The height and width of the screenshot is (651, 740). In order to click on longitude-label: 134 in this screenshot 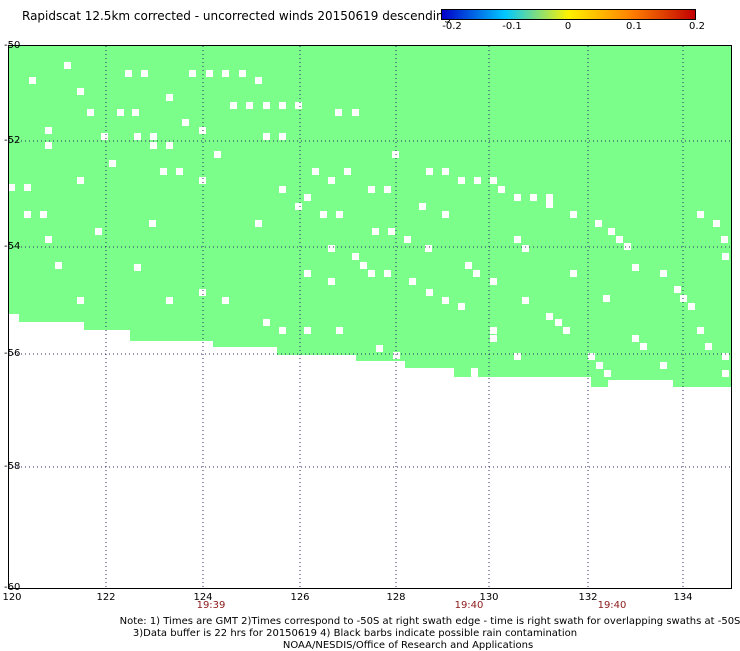, I will do `click(683, 597)`.